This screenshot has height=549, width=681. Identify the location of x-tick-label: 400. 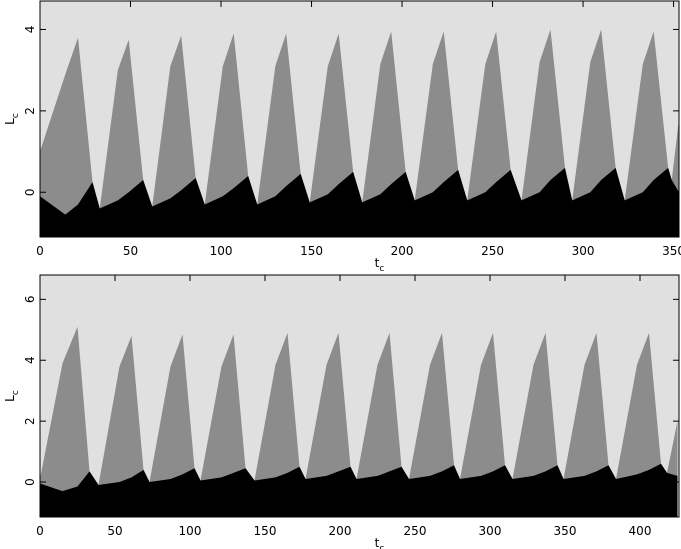
(640, 531).